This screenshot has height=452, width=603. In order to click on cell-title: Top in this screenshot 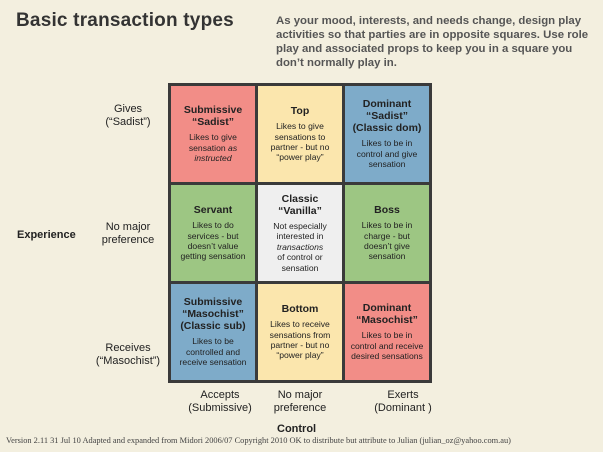, I will do `click(300, 111)`.